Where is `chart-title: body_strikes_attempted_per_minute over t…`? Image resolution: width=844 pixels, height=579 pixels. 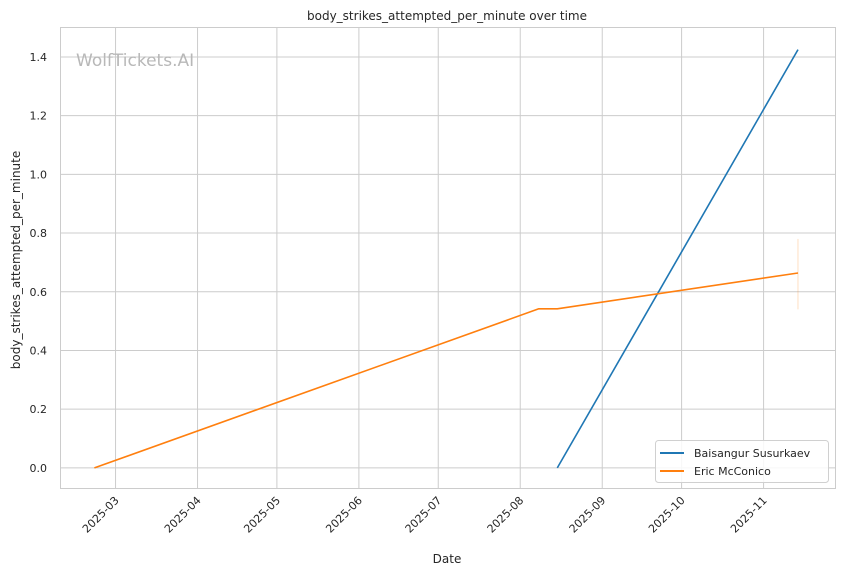 chart-title: body_strikes_attempted_per_minute over t… is located at coordinates (447, 16).